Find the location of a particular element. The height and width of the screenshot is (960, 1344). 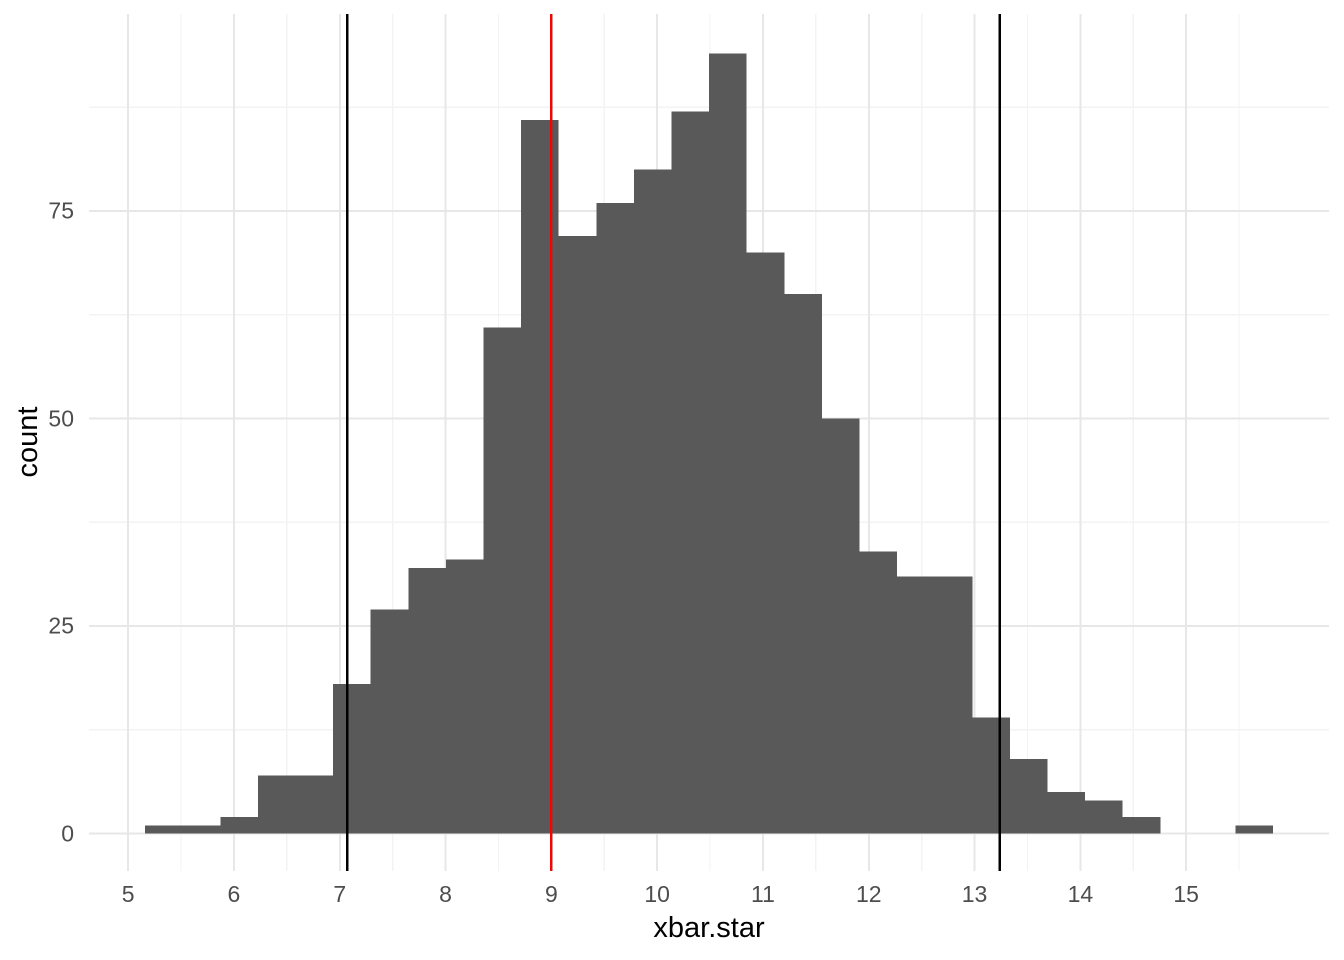

x-tick-label-14: 14 is located at coordinates (1080, 894).